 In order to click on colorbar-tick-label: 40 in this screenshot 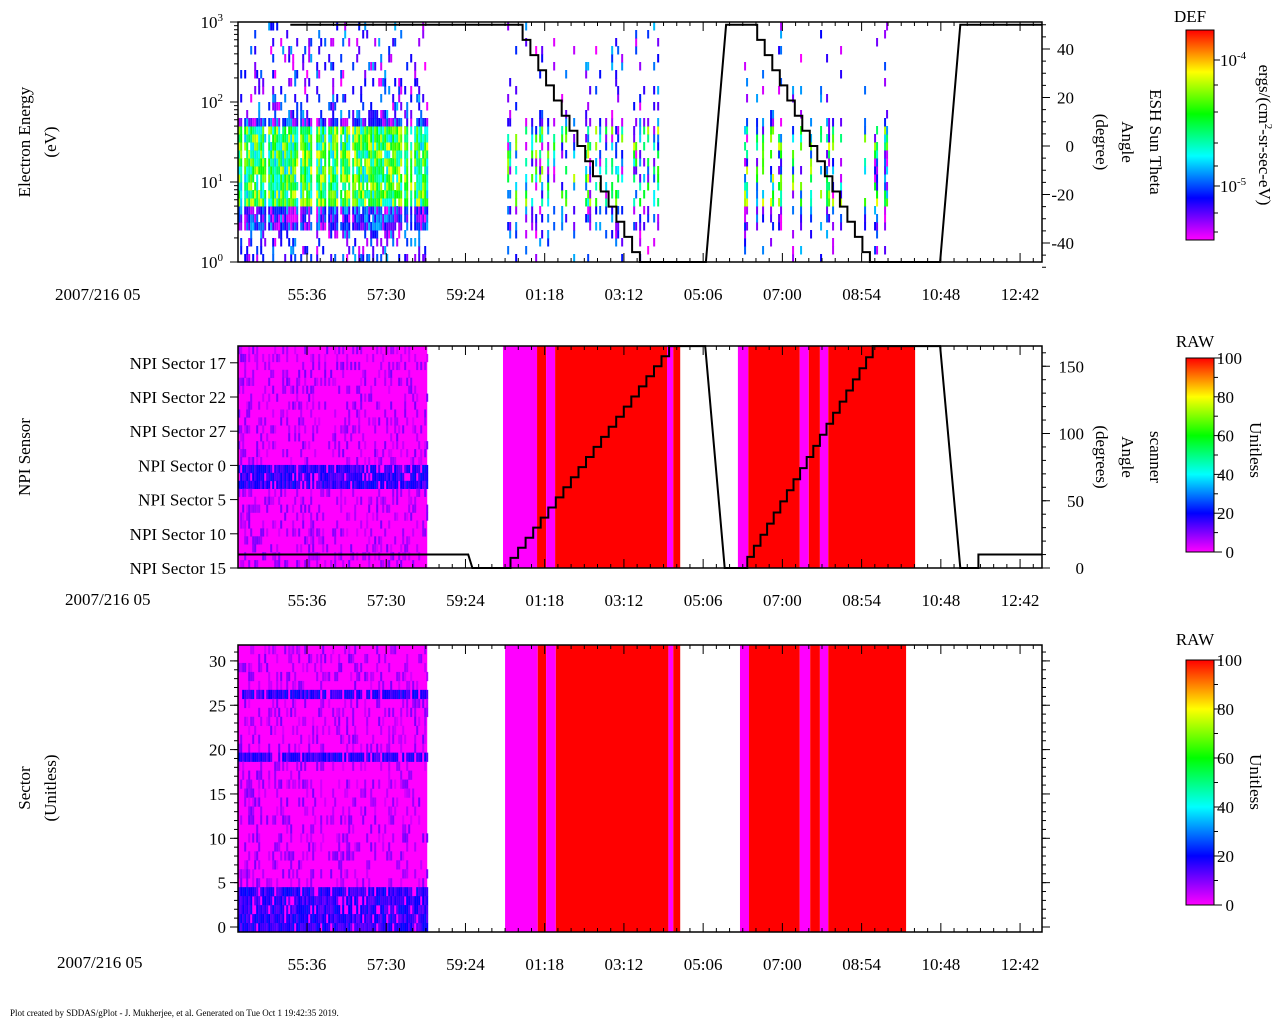, I will do `click(1225, 807)`.